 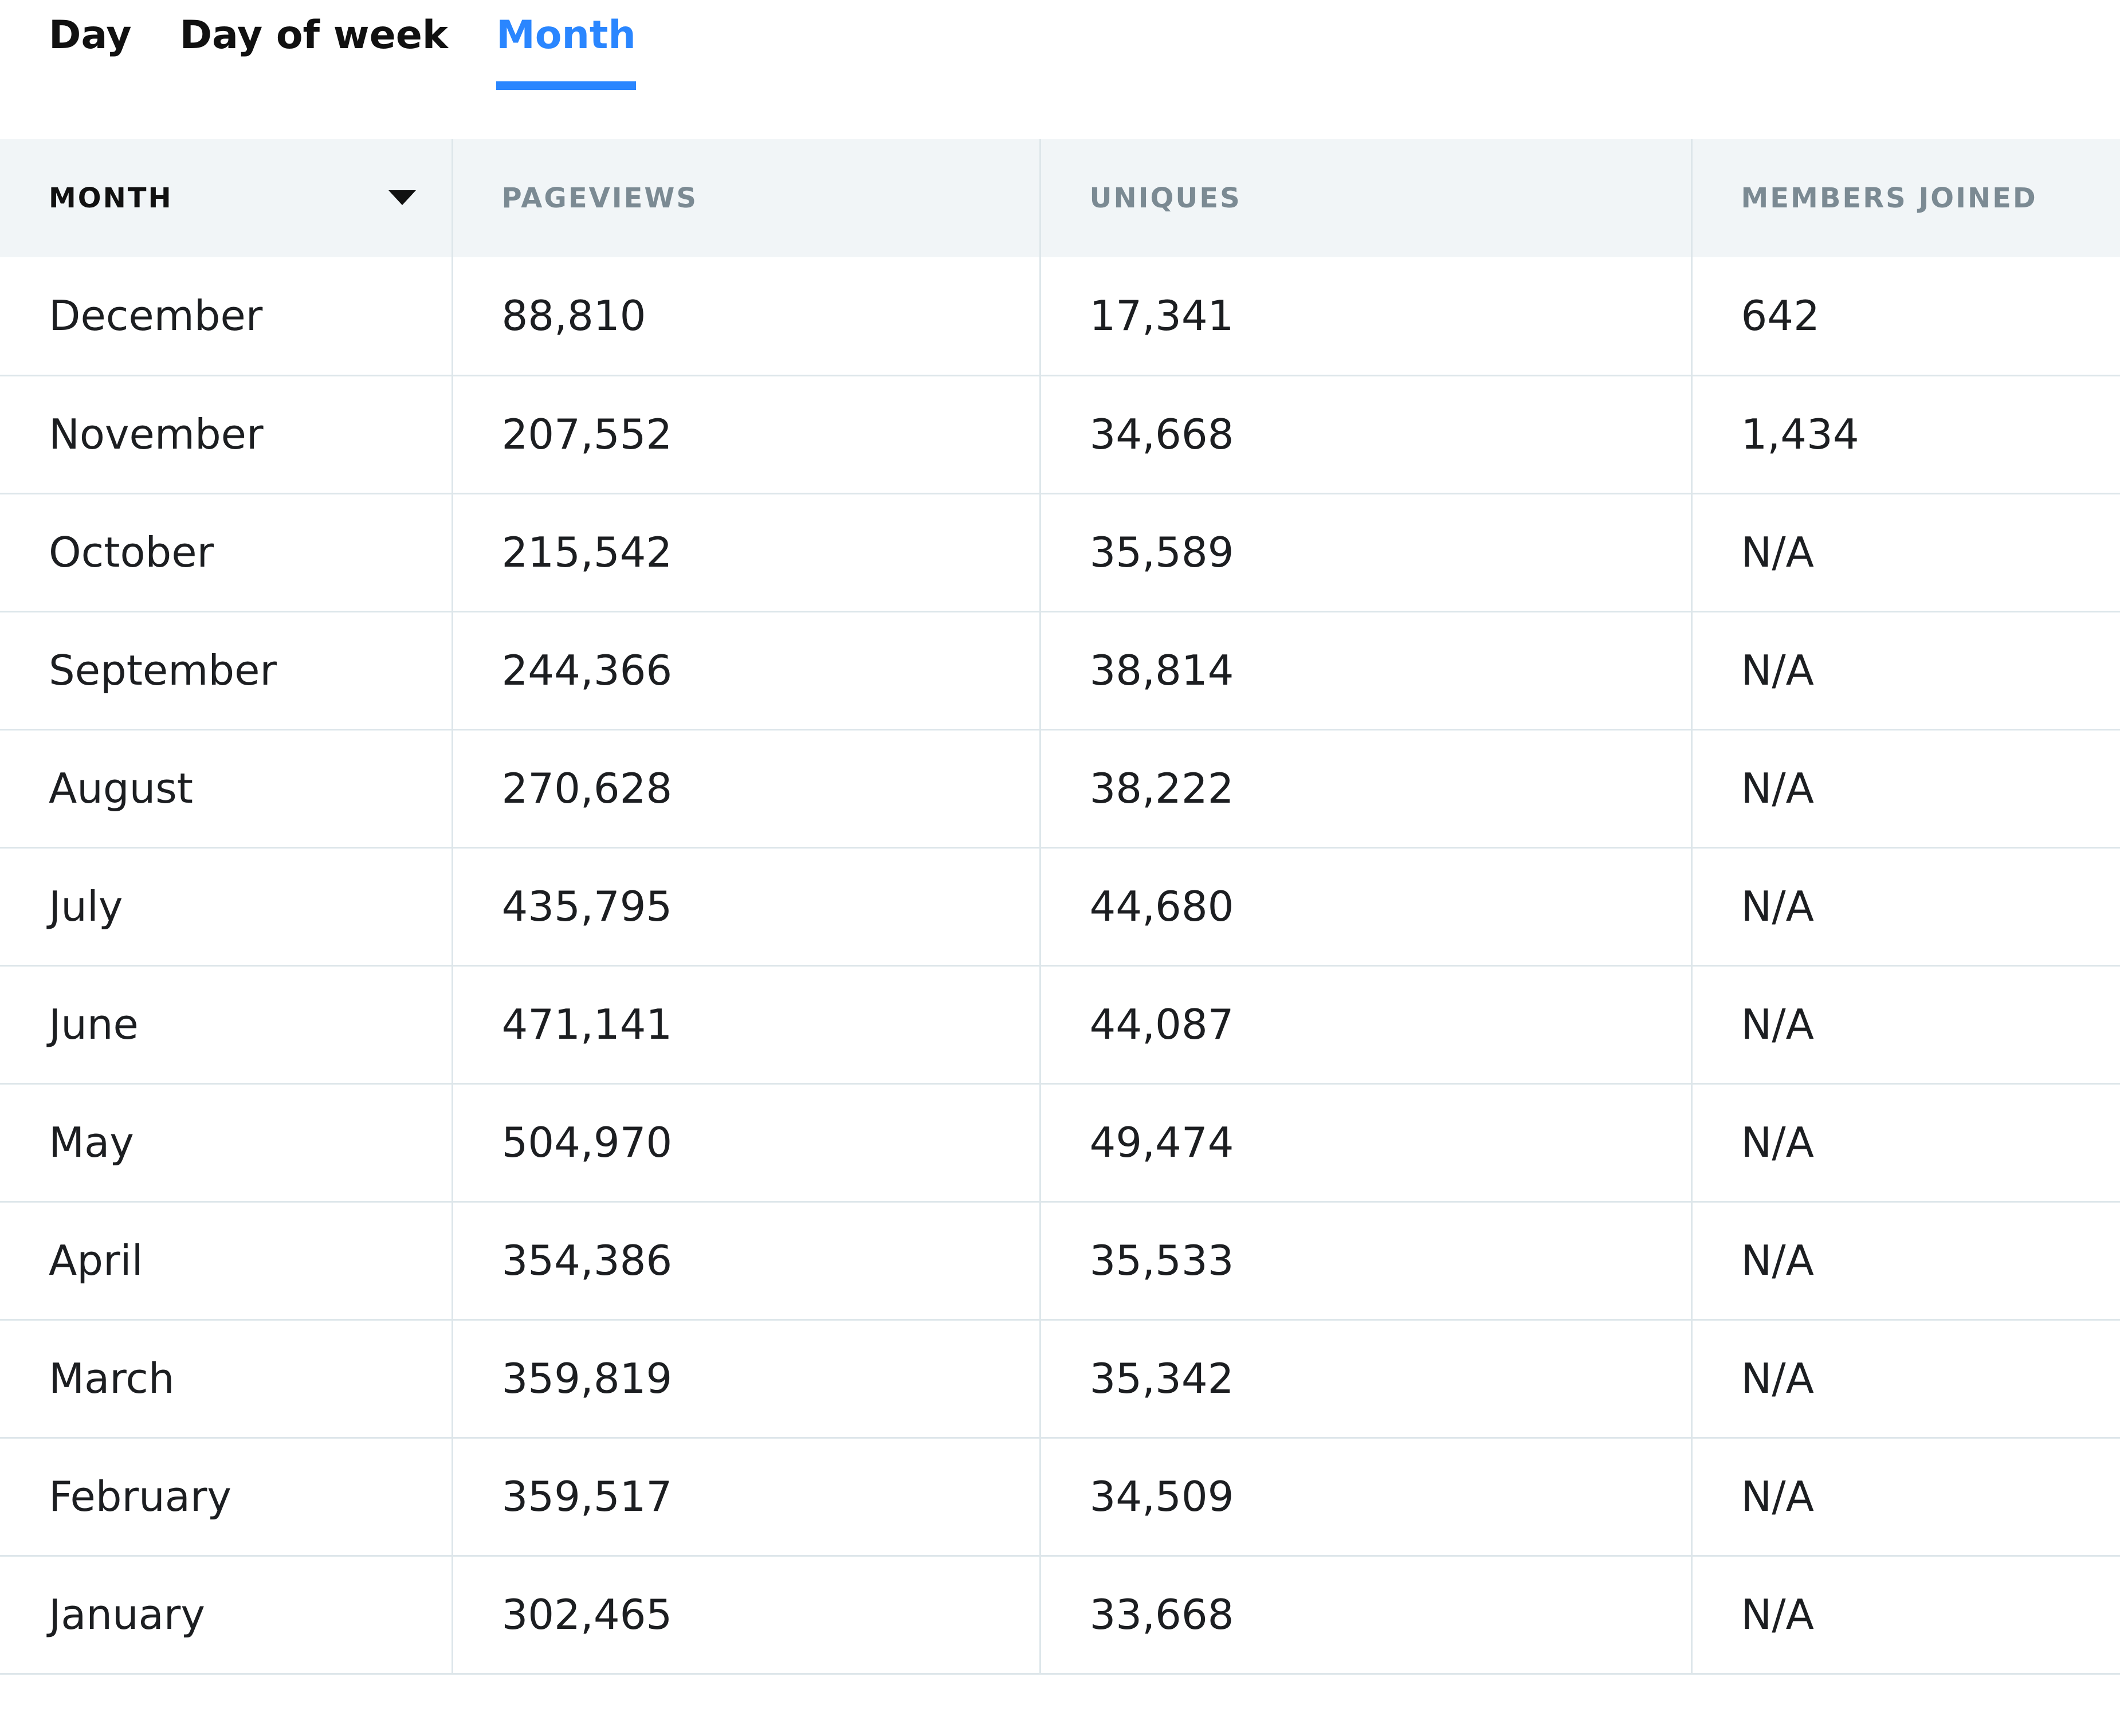 I want to click on table-row: March 359,819 35,342 N/A, so click(x=1060, y=1379).